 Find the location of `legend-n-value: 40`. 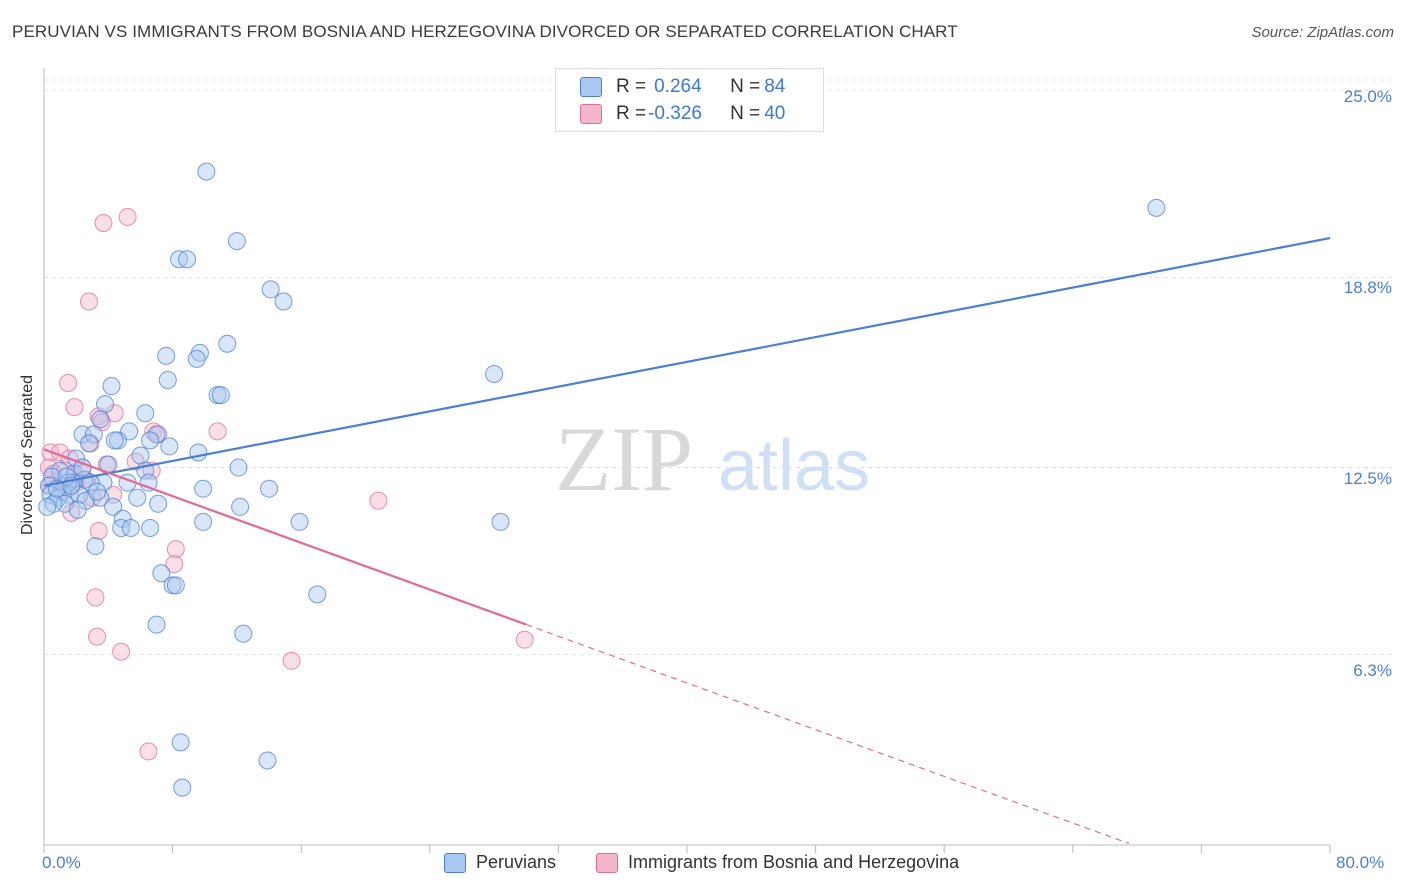

legend-n-value: 40 is located at coordinates (775, 113).